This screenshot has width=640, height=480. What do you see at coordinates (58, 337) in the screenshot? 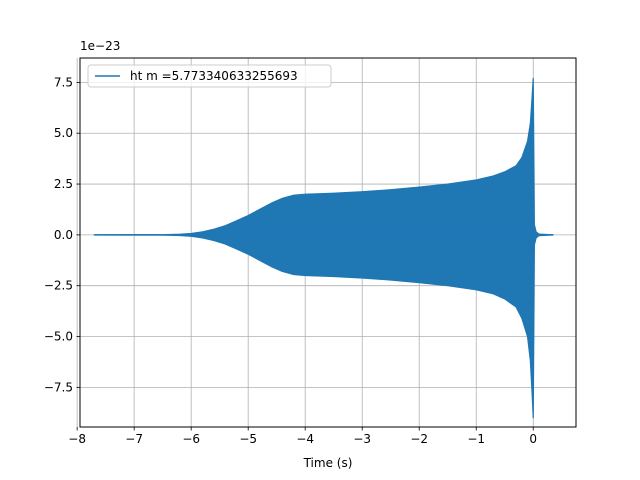
I see `y-tick-label: −5.0` at bounding box center [58, 337].